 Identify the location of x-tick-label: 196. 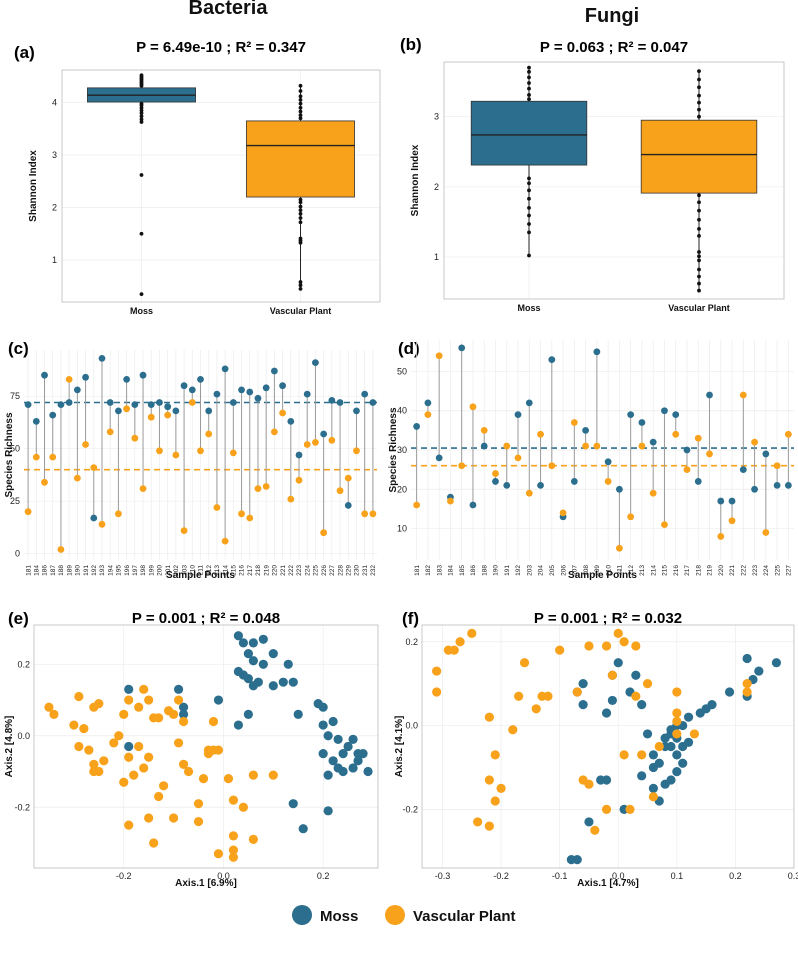
(127, 570).